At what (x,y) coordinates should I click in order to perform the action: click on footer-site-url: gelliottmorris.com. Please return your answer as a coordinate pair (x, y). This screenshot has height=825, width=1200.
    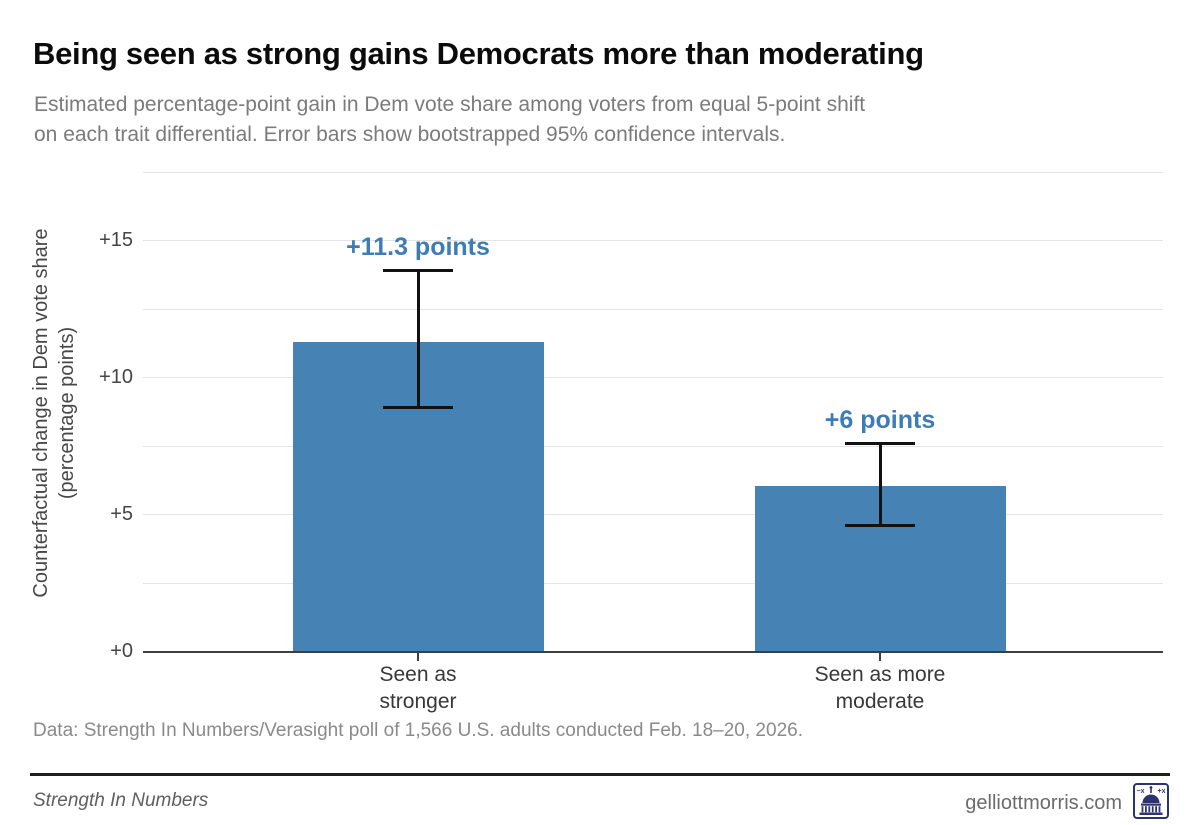
    Looking at the image, I should click on (1043, 803).